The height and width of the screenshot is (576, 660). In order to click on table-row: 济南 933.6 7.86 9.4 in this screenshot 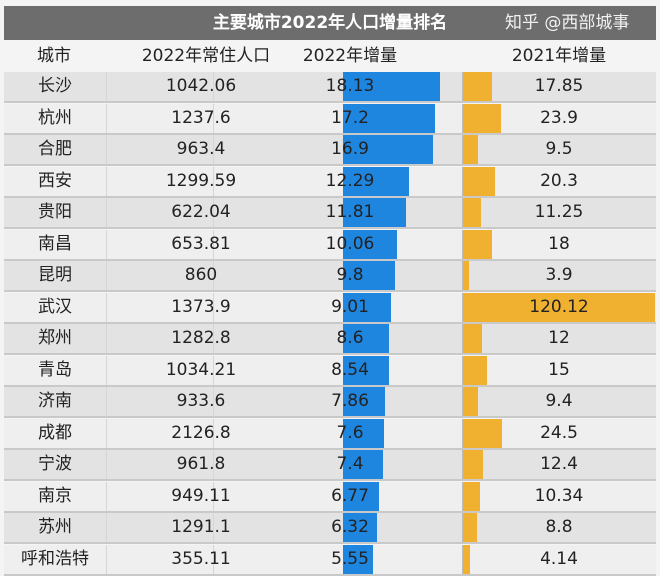, I will do `click(330, 402)`.